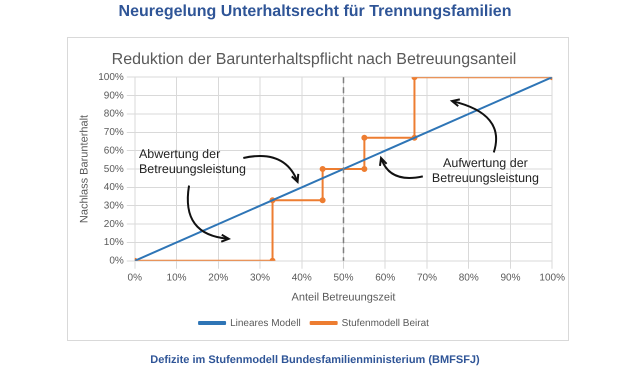  What do you see at coordinates (302, 278) in the screenshot?
I see `x-tick-label: 40%` at bounding box center [302, 278].